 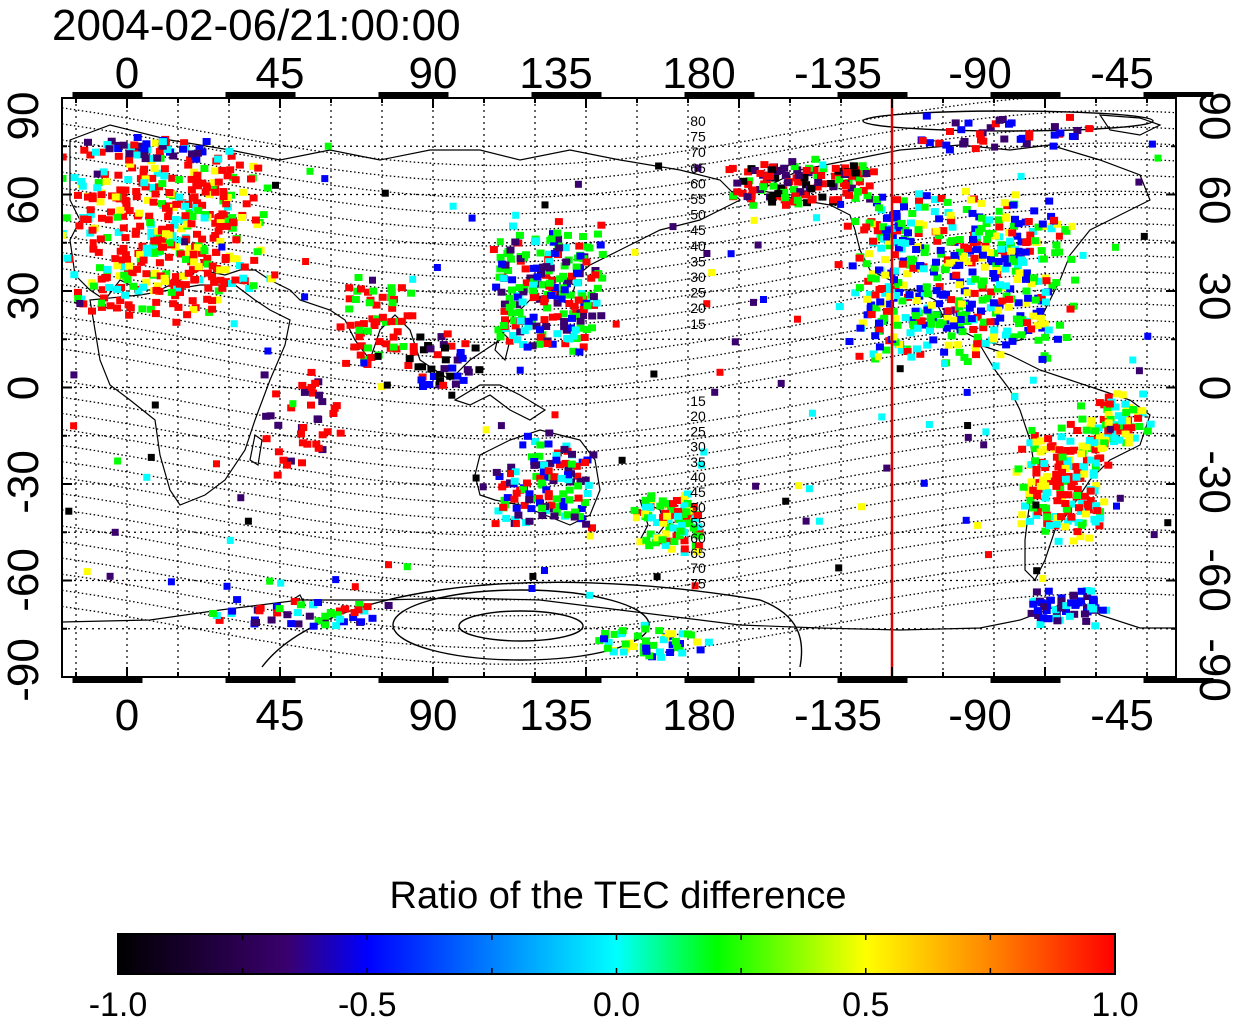 What do you see at coordinates (698, 183) in the screenshot?
I see `contour-label: 60` at bounding box center [698, 183].